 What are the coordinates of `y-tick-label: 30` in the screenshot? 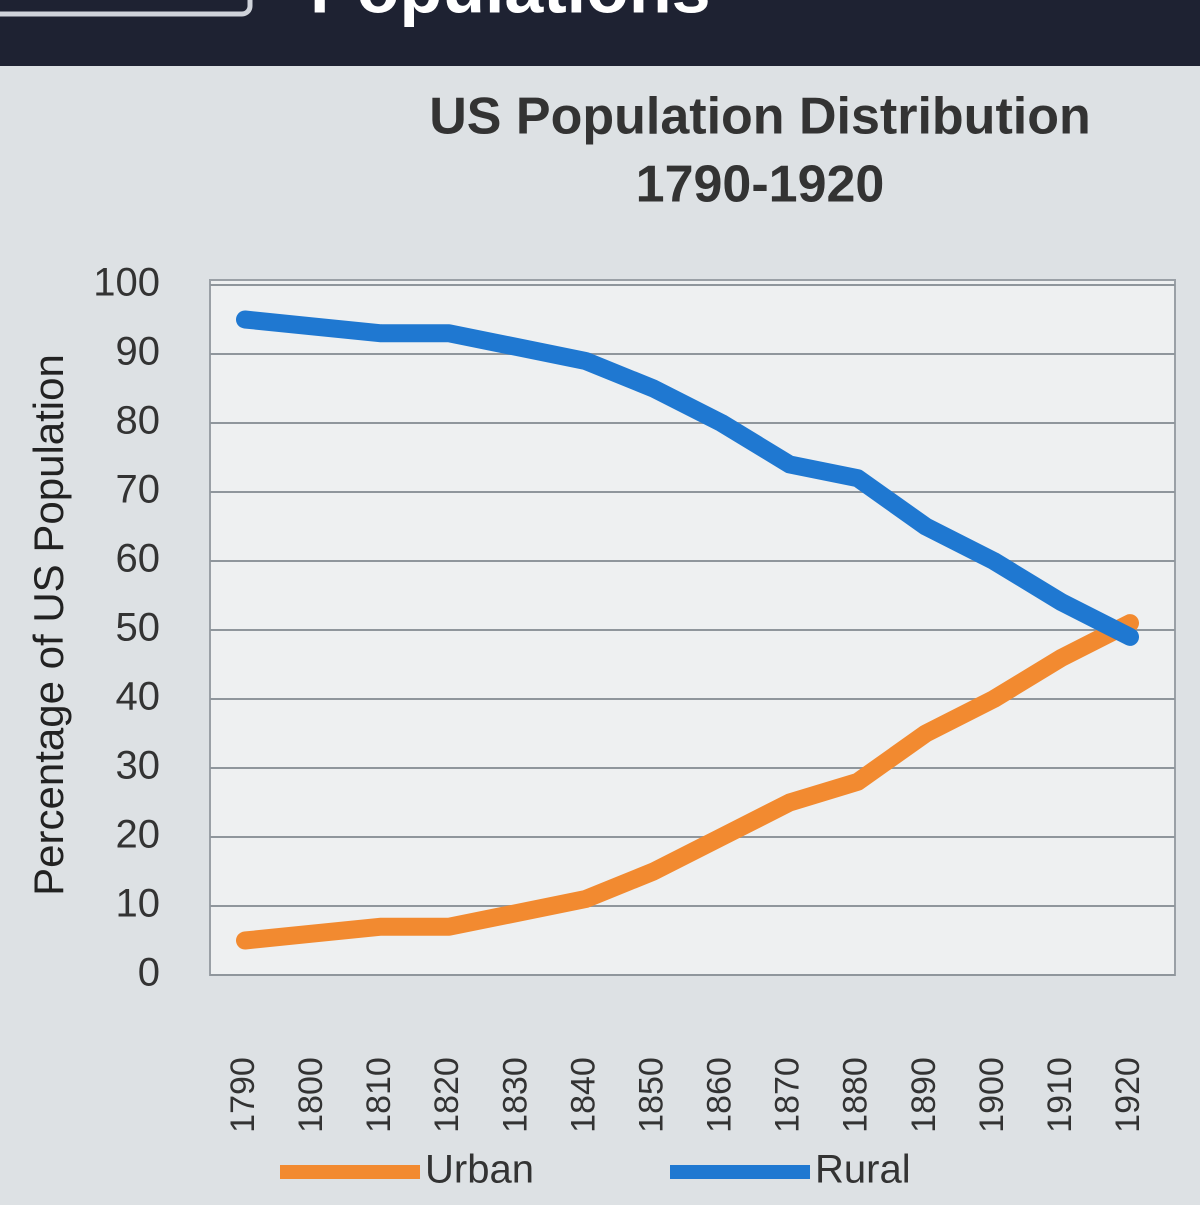 It's located at (138, 766).